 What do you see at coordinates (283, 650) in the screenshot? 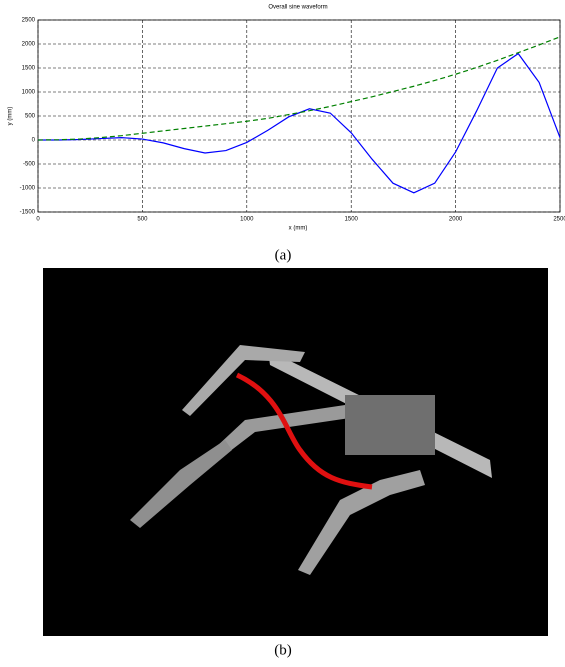
I see `caption: (b)` at bounding box center [283, 650].